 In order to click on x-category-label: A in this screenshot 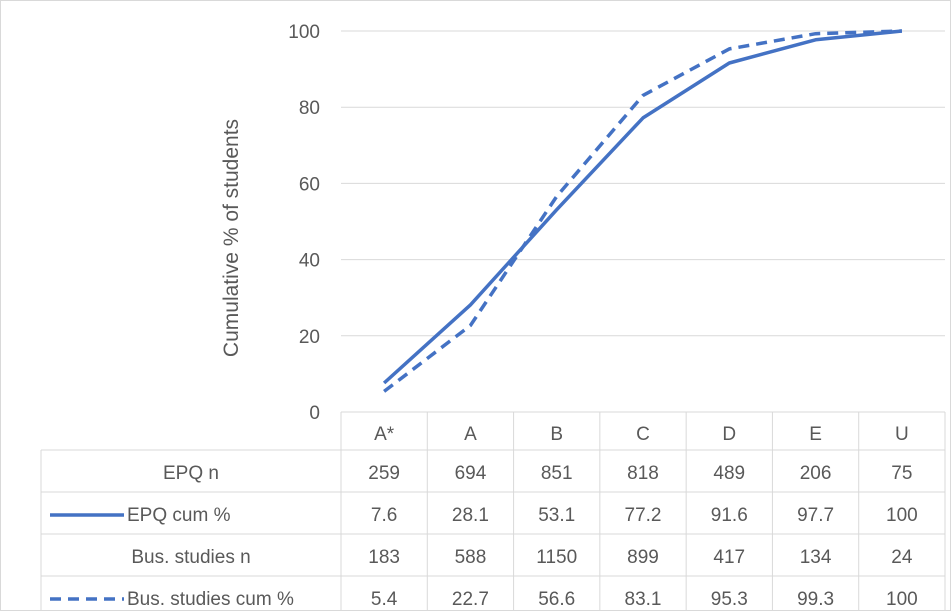, I will do `click(470, 434)`.